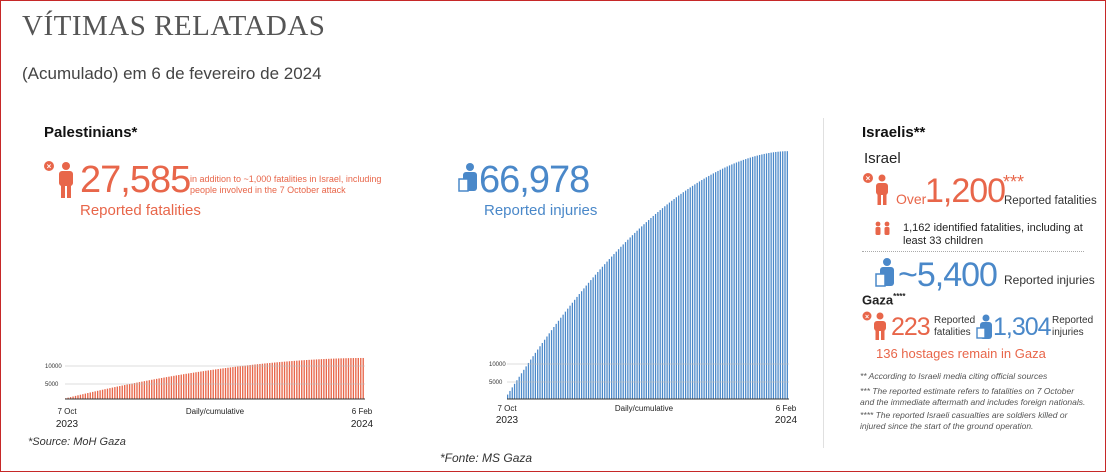 The height and width of the screenshot is (472, 1106). What do you see at coordinates (984, 326) in the screenshot?
I see `gaza-injured-icon` at bounding box center [984, 326].